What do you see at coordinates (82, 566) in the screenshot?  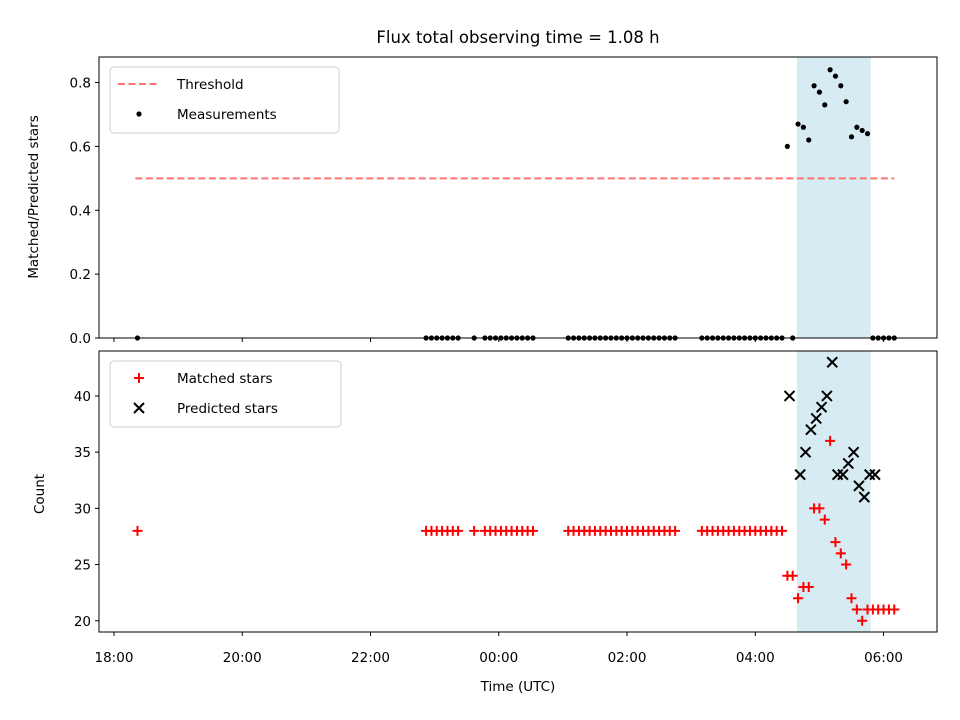 I see `y-tick-label: 25` at bounding box center [82, 566].